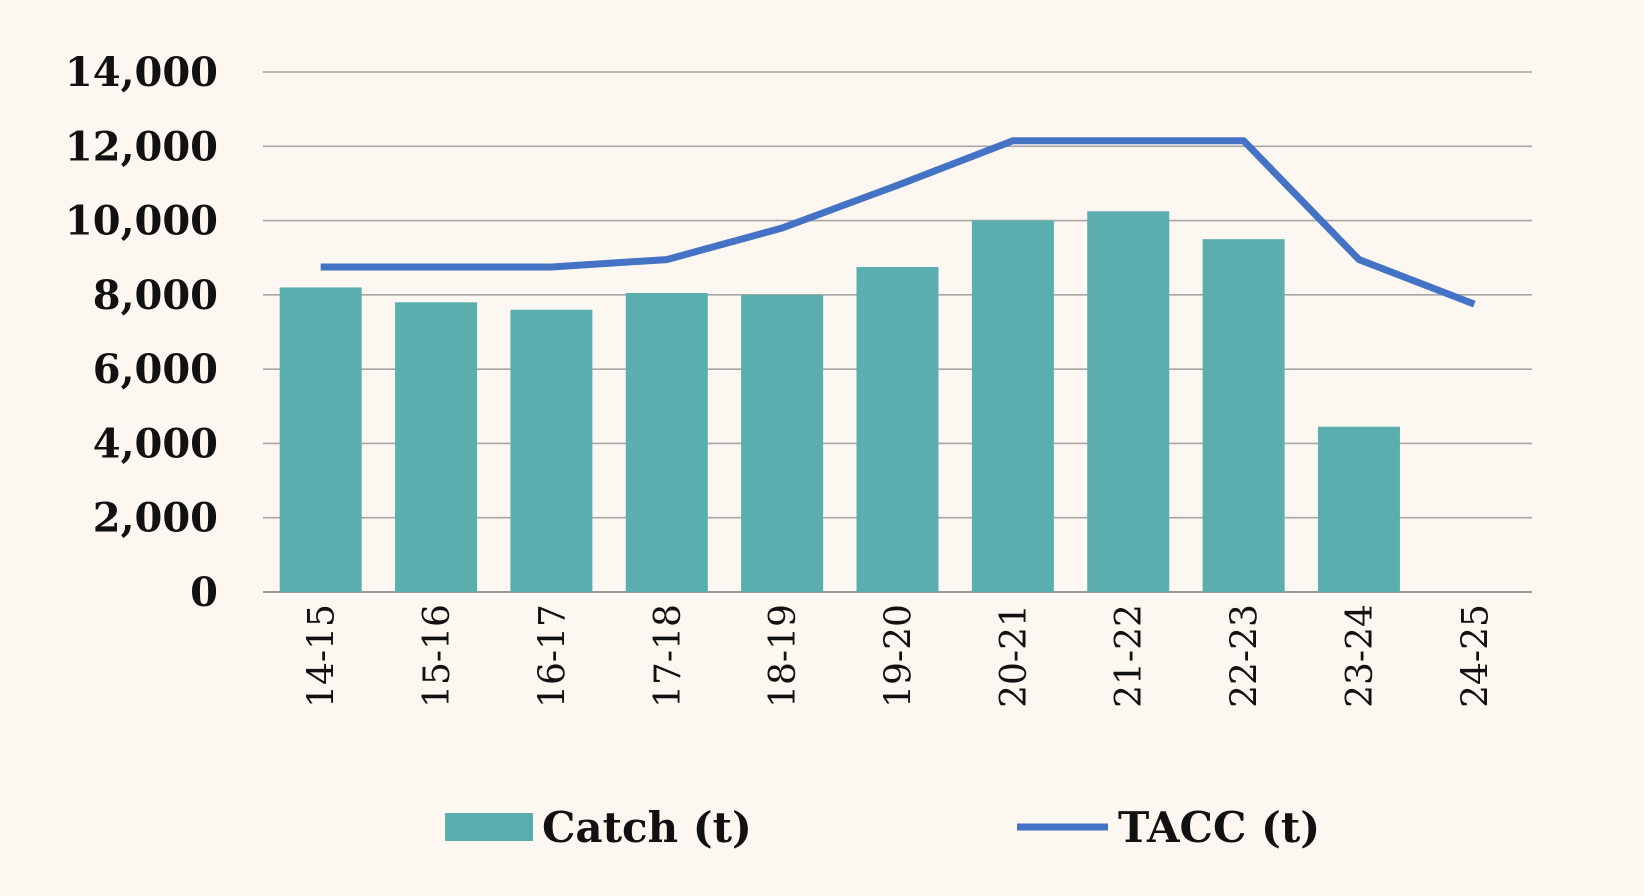 The image size is (1644, 896). I want to click on y-axis: 0 2,000 4,000 6,000 8,000 10,000 12,000 14,000, so click(141, 332).